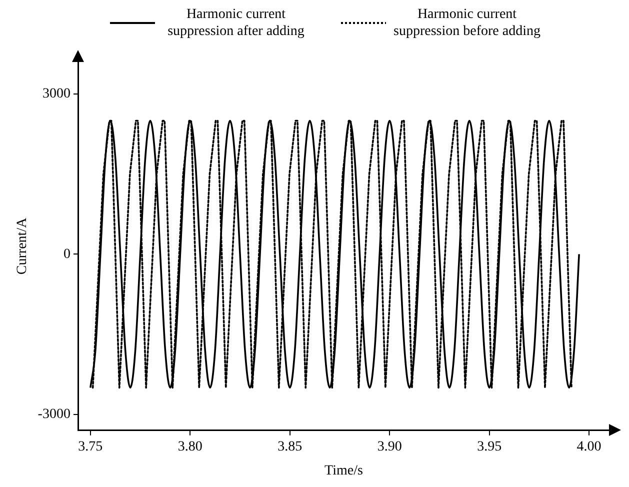 This screenshot has height=487, width=629. What do you see at coordinates (190, 446) in the screenshot?
I see `x-tick-label: 3.80` at bounding box center [190, 446].